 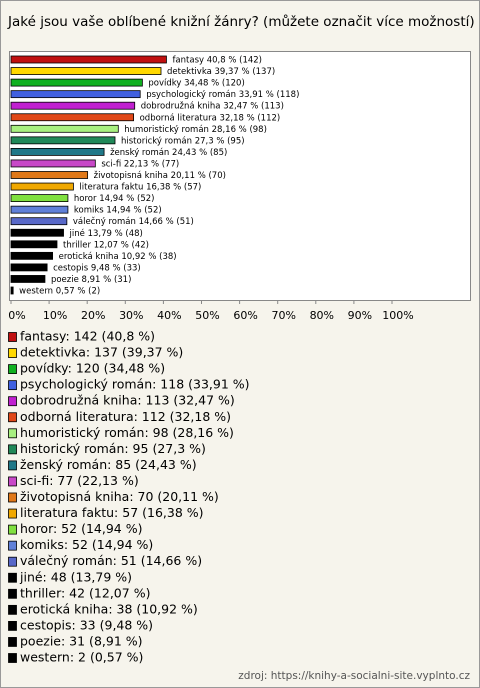 I want to click on bar-category: válečný román, so click(x=104, y=221).